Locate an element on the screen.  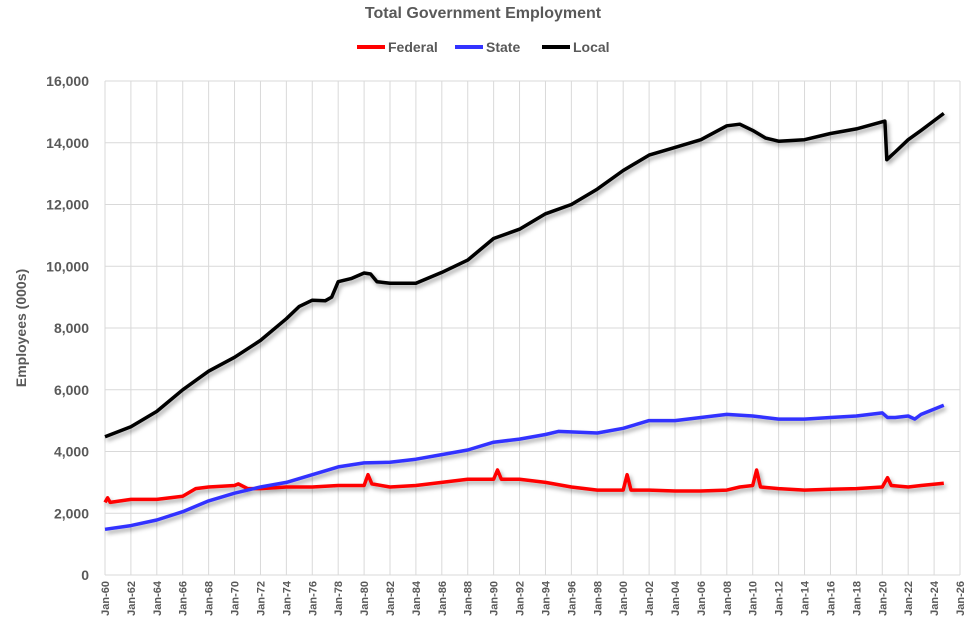
x-tick-label: Jan-20 is located at coordinates (883, 598).